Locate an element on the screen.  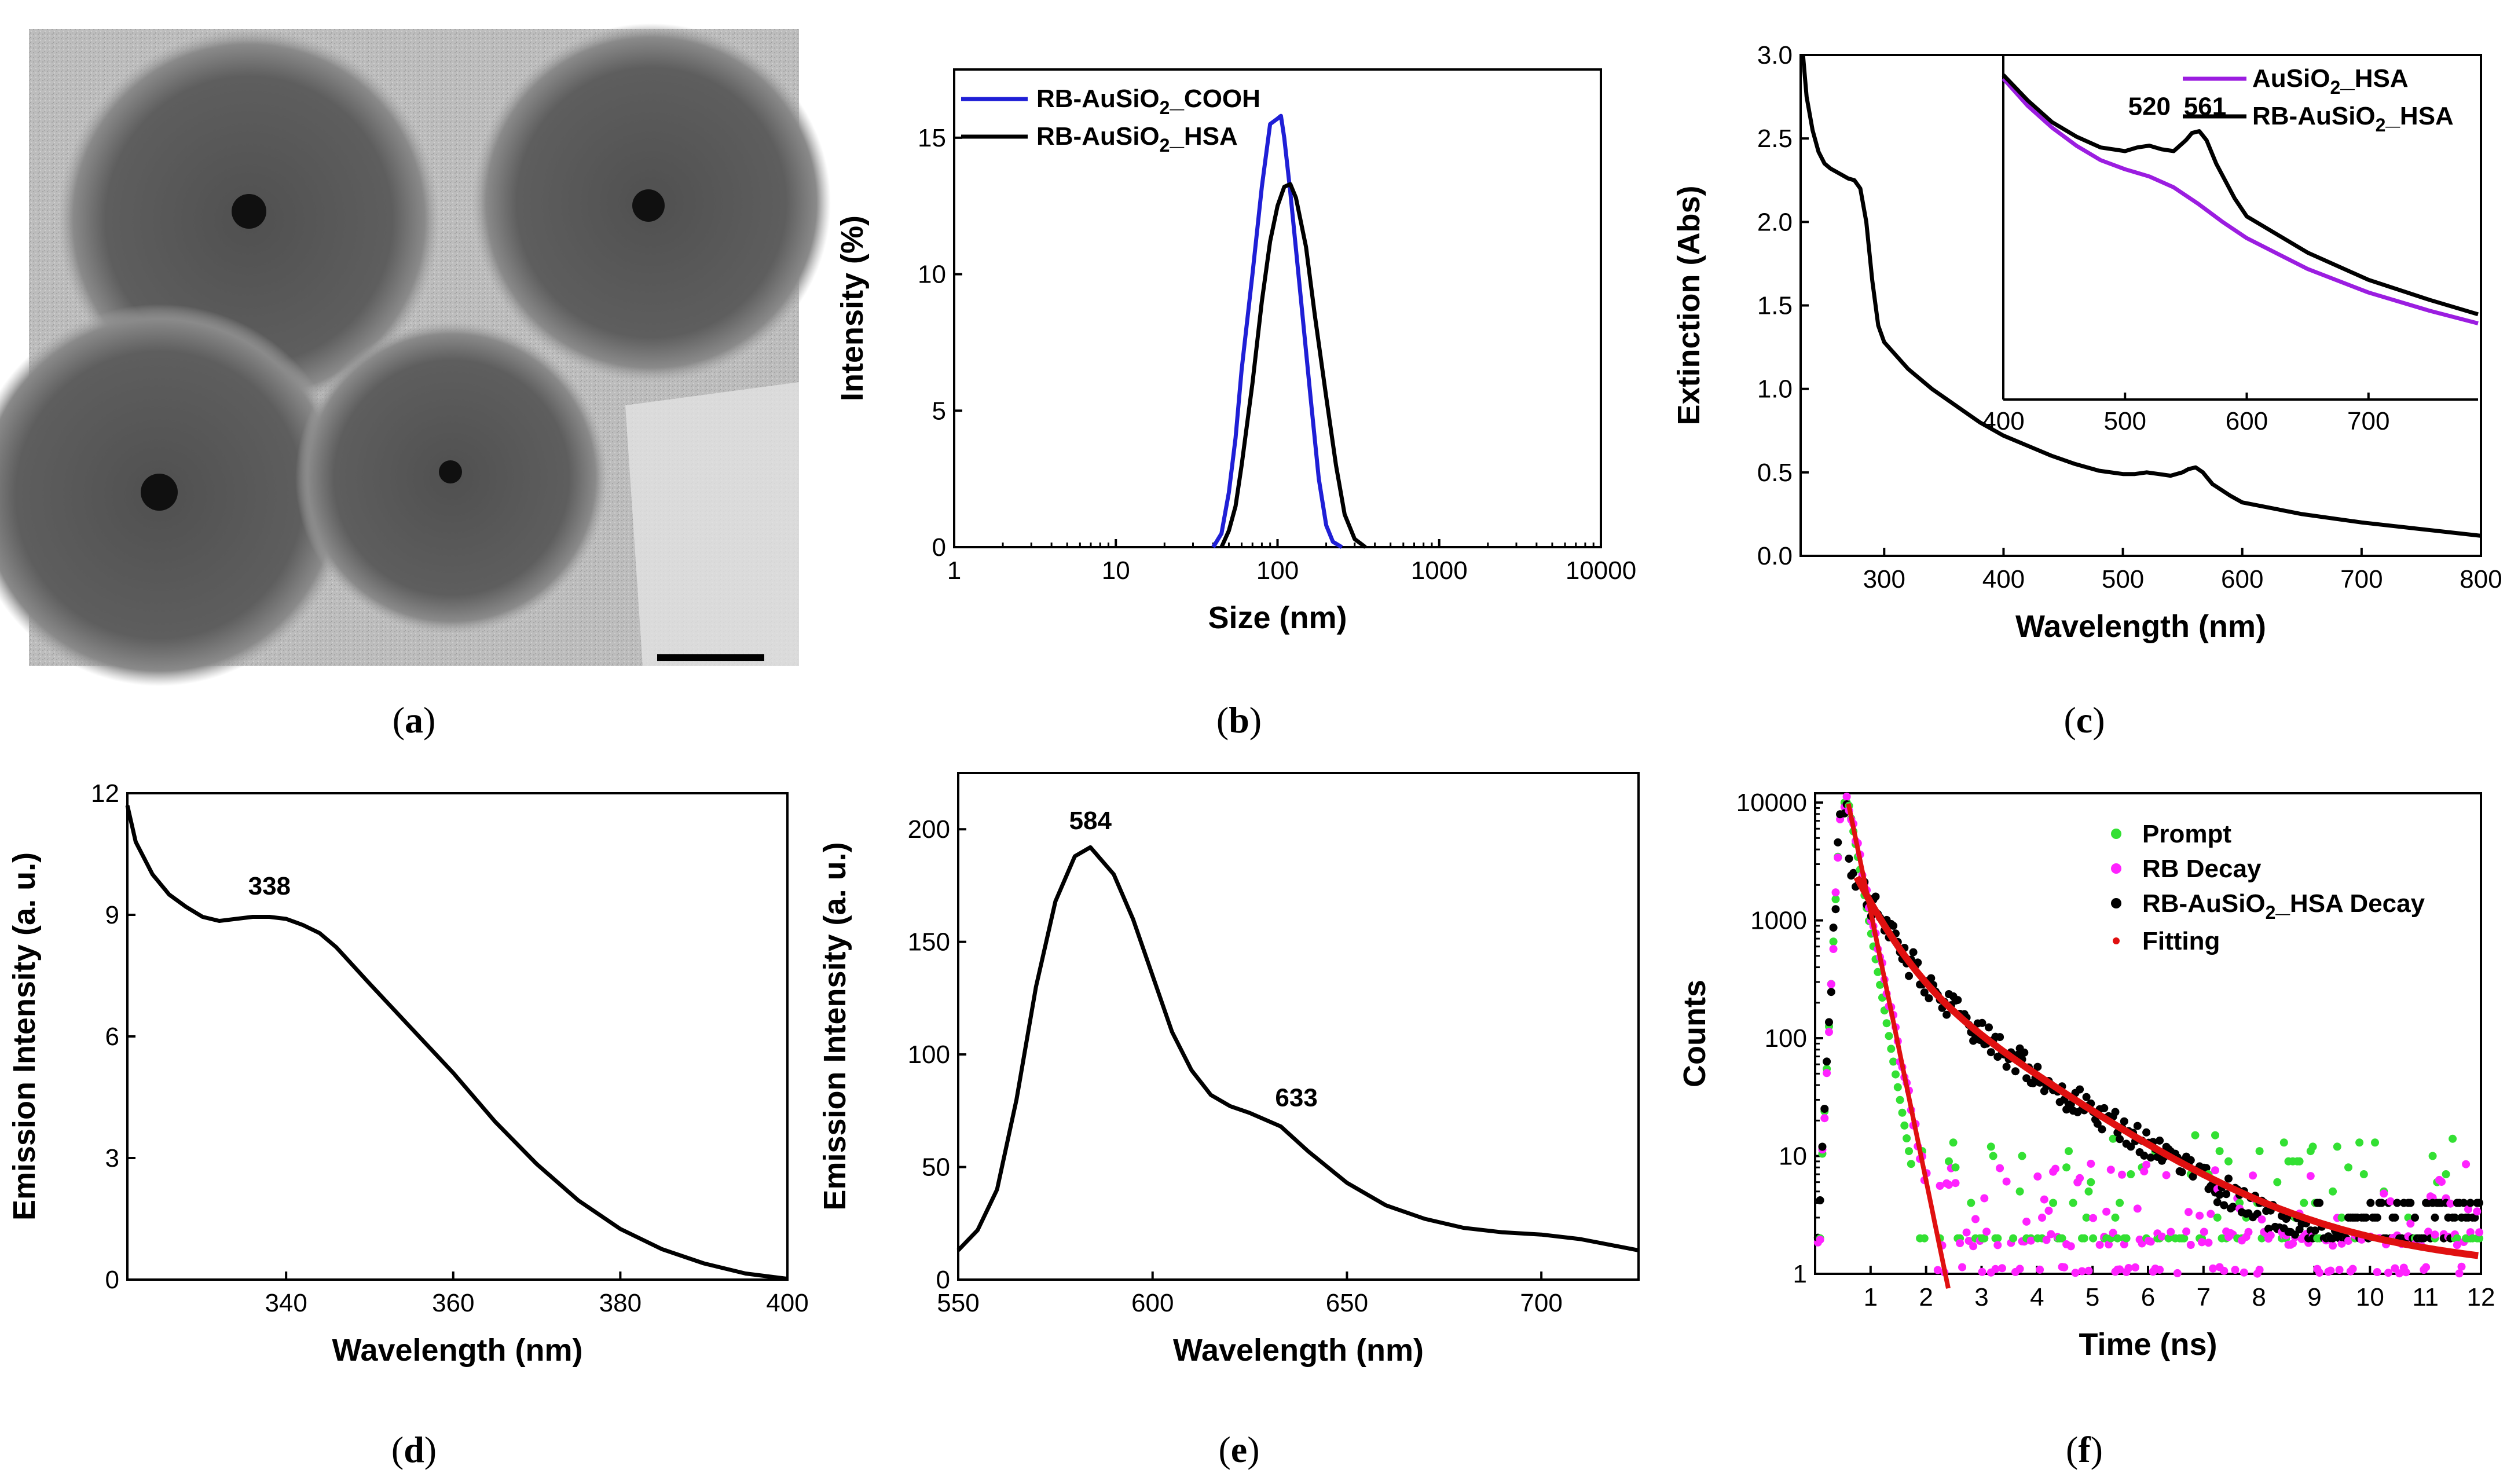
x-tick-label: 340 is located at coordinates (286, 1303).